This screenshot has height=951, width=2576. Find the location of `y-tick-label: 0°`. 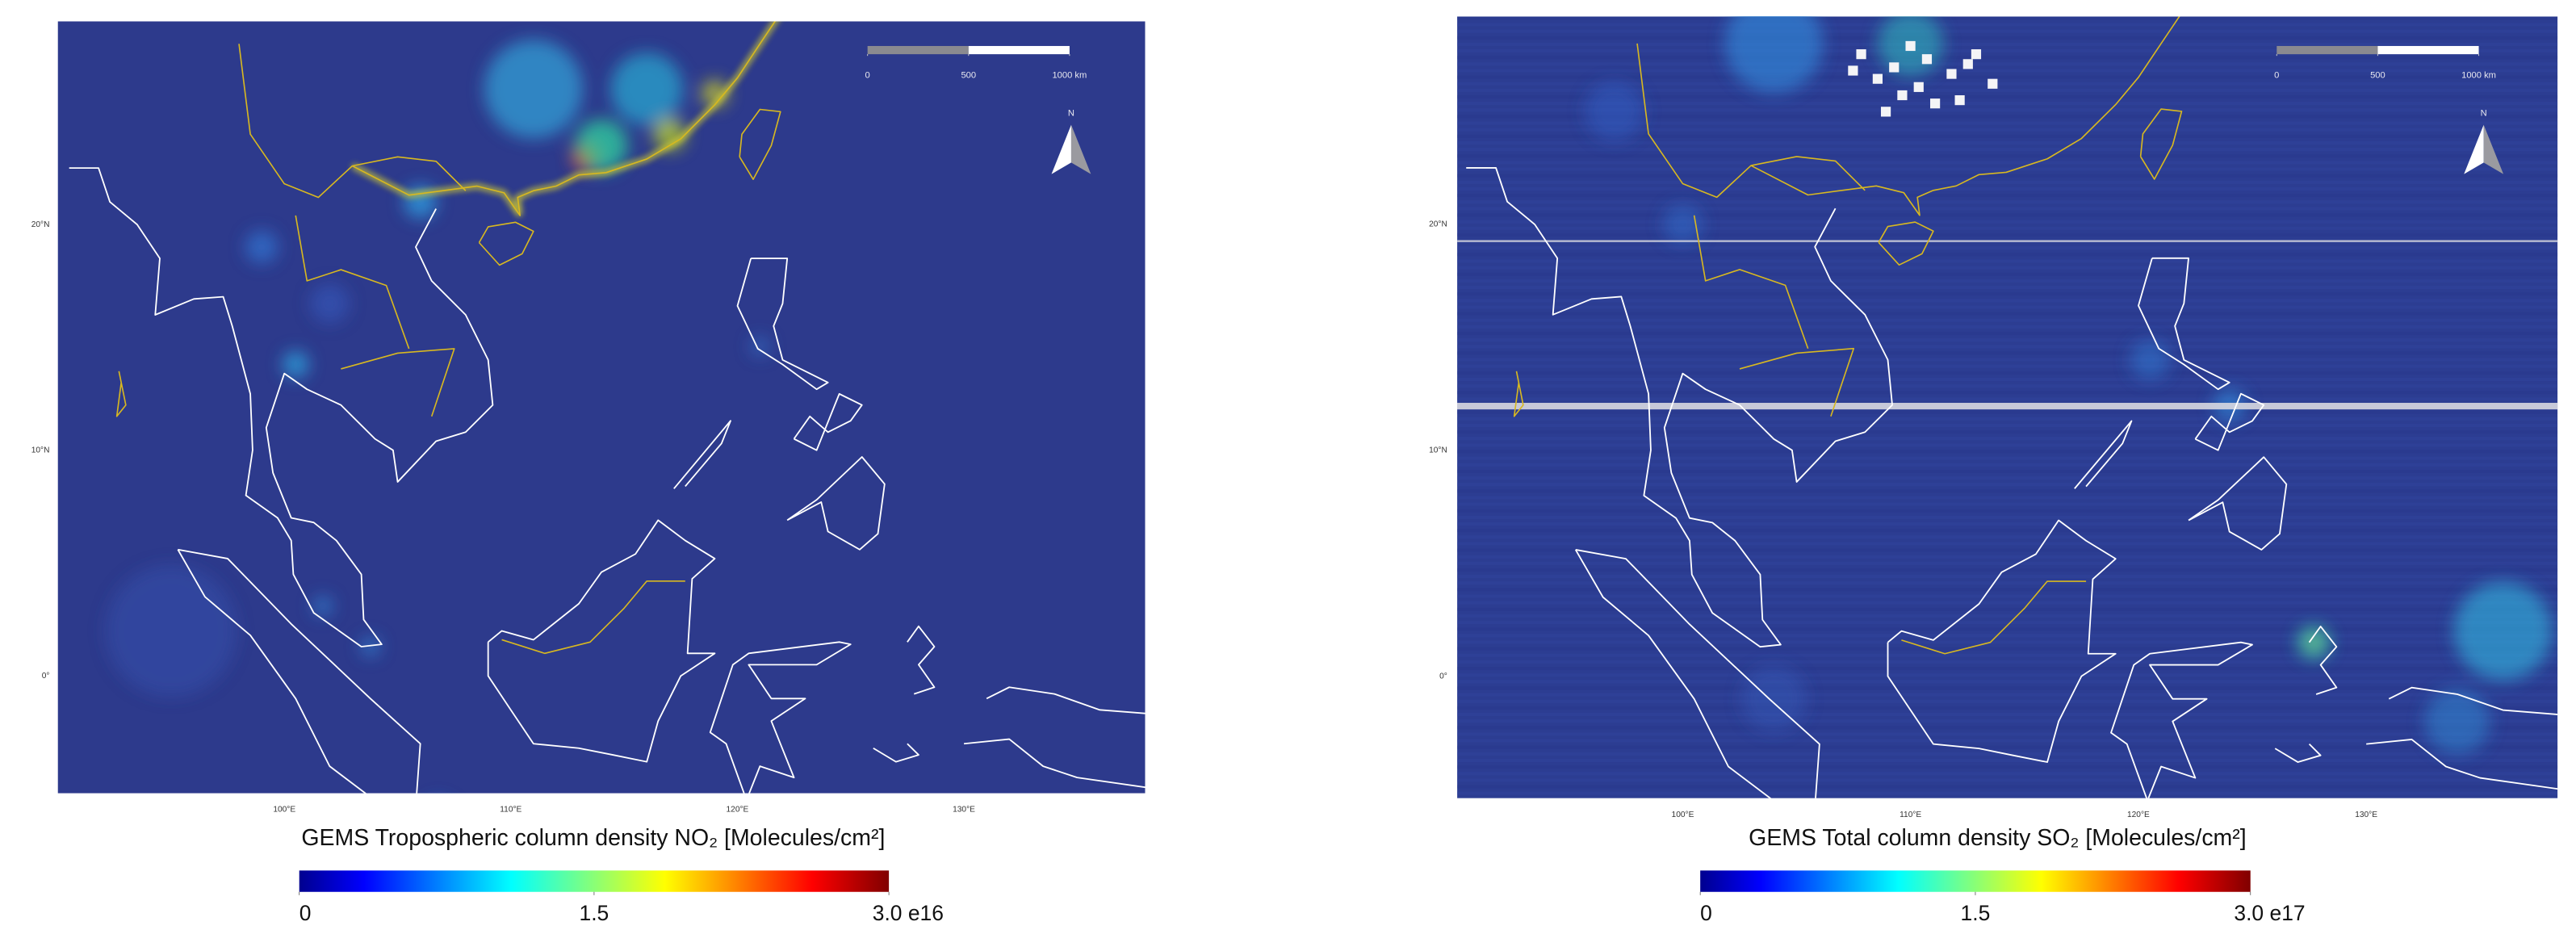

y-tick-label: 0° is located at coordinates (46, 676).